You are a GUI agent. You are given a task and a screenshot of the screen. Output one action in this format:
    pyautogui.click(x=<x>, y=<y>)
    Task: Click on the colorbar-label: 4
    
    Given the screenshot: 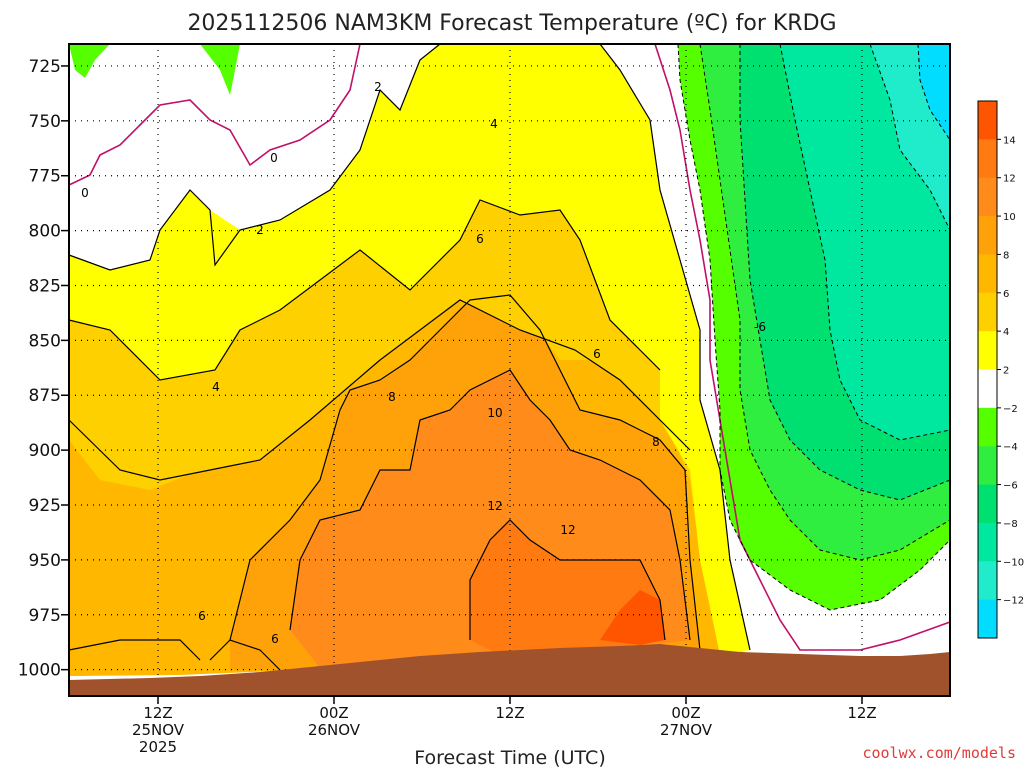 What is the action you would take?
    pyautogui.click(x=1006, y=332)
    